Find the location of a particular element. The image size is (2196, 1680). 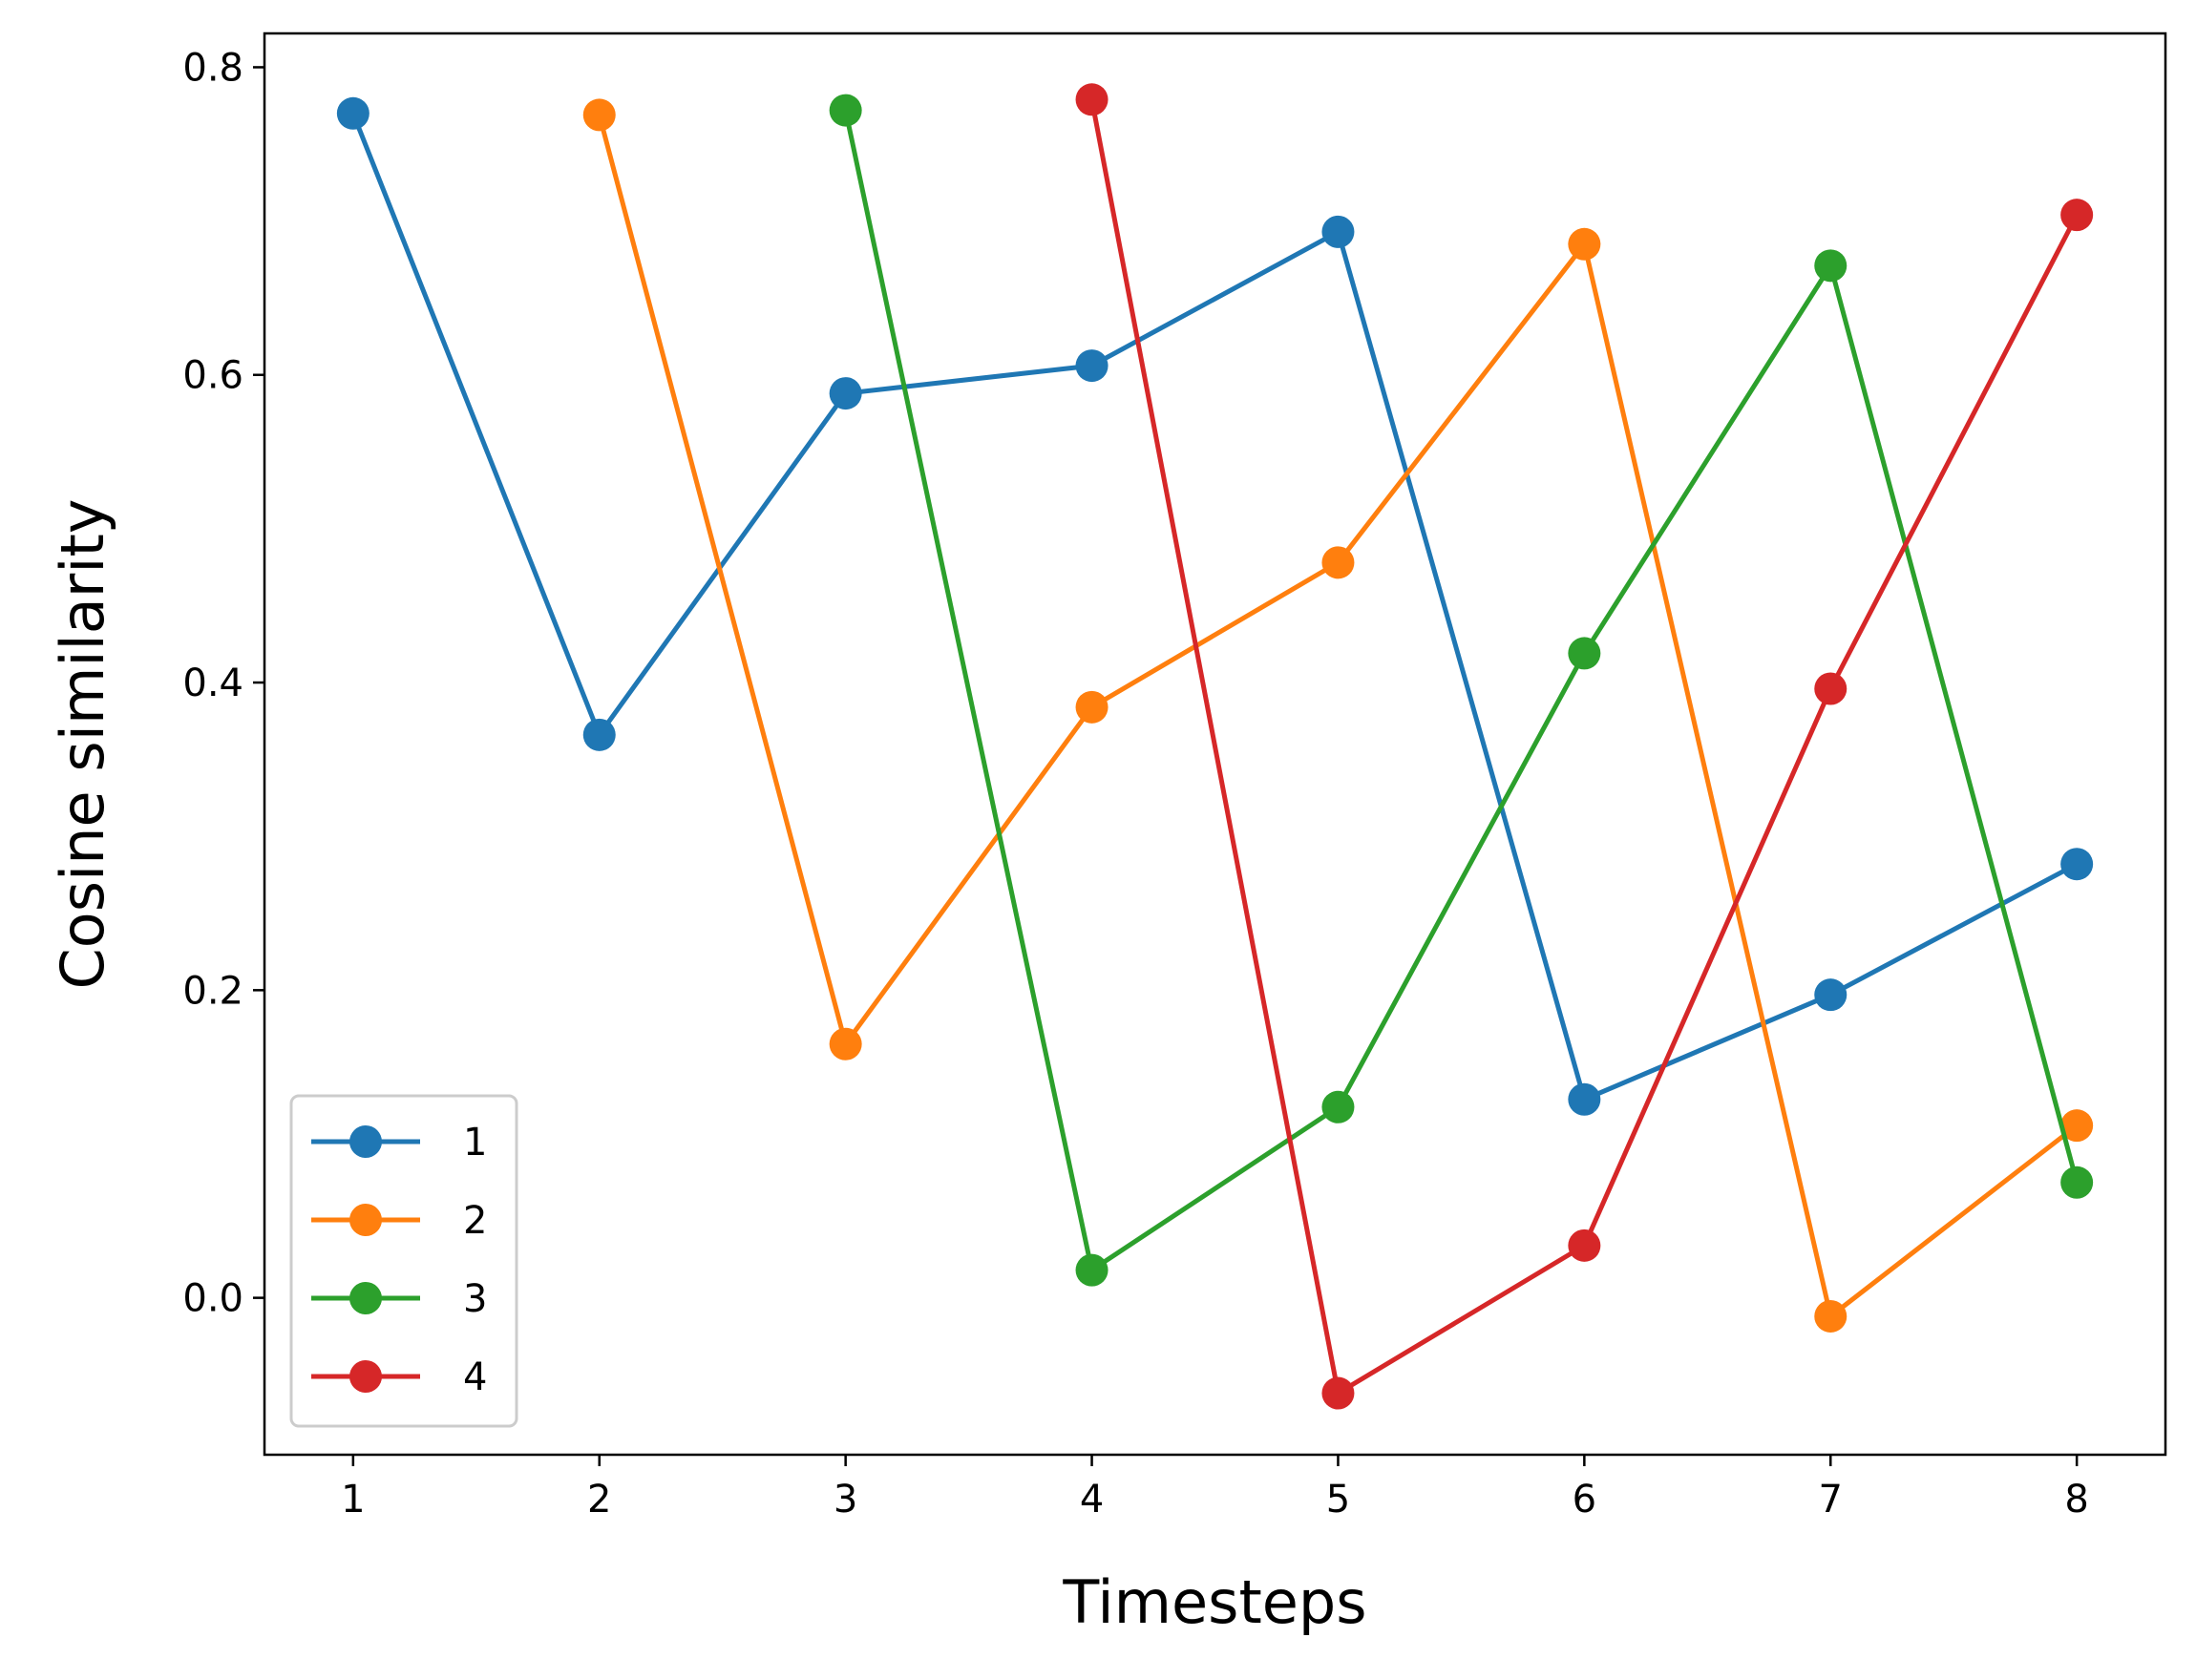

legend-frame is located at coordinates (403, 1261).